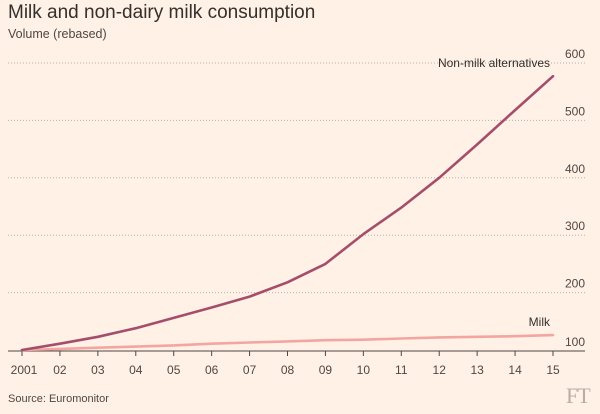  What do you see at coordinates (212, 370) in the screenshot?
I see `x-tick-label: 06` at bounding box center [212, 370].